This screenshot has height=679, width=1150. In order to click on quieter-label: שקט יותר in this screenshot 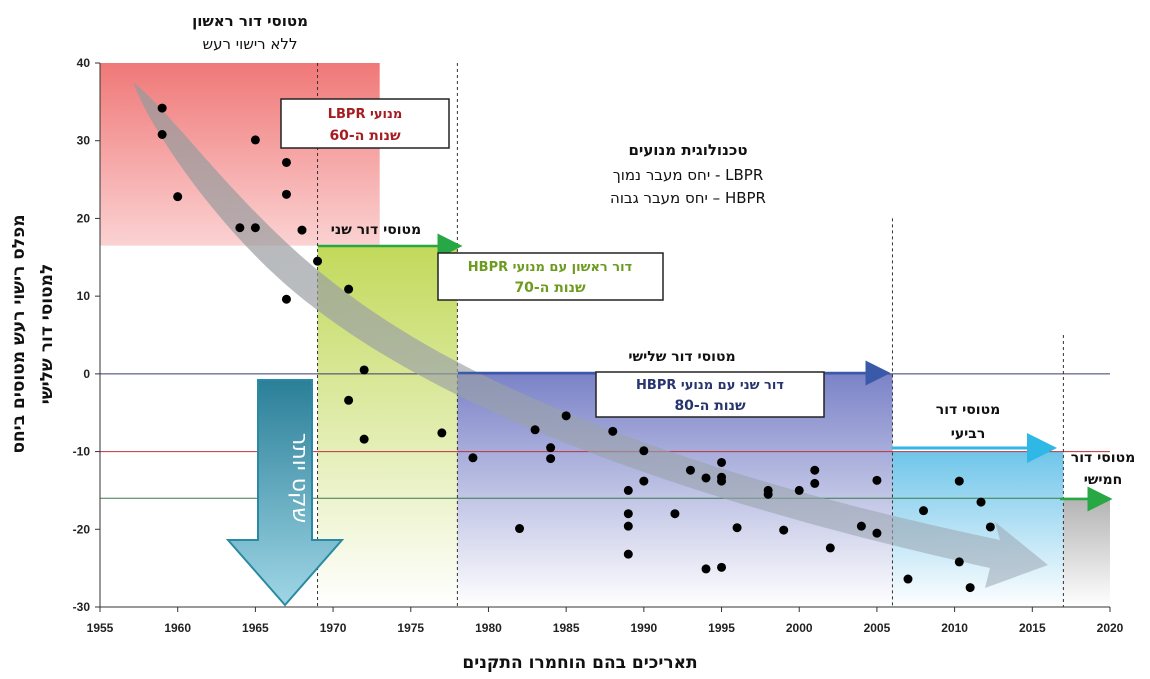, I will do `click(299, 478)`.